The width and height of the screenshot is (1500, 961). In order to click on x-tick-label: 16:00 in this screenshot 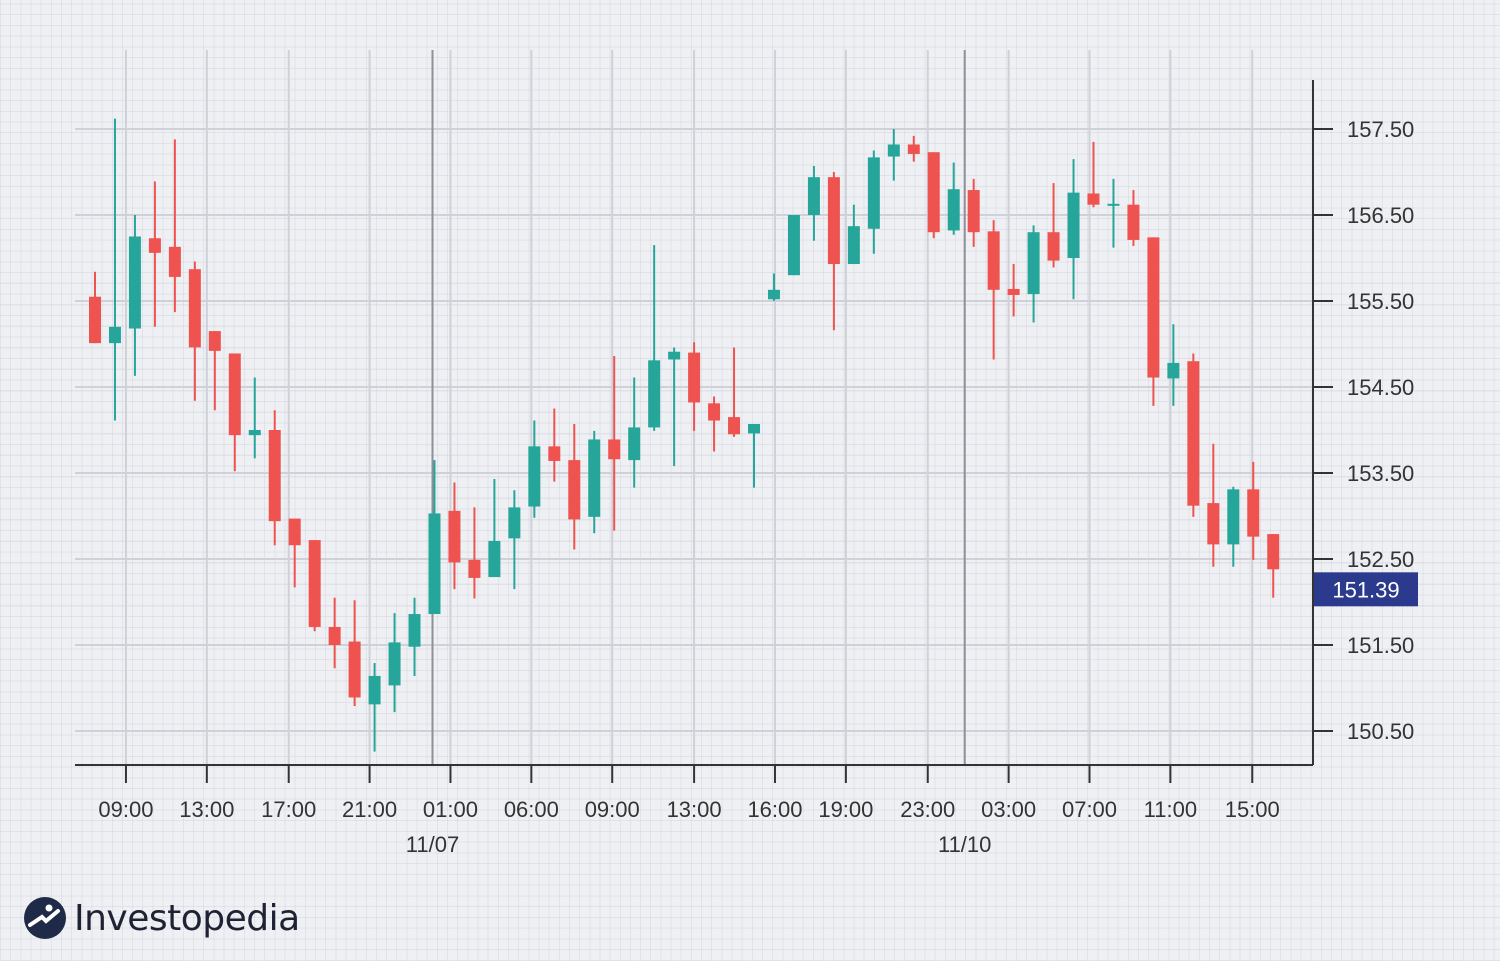, I will do `click(774, 809)`.